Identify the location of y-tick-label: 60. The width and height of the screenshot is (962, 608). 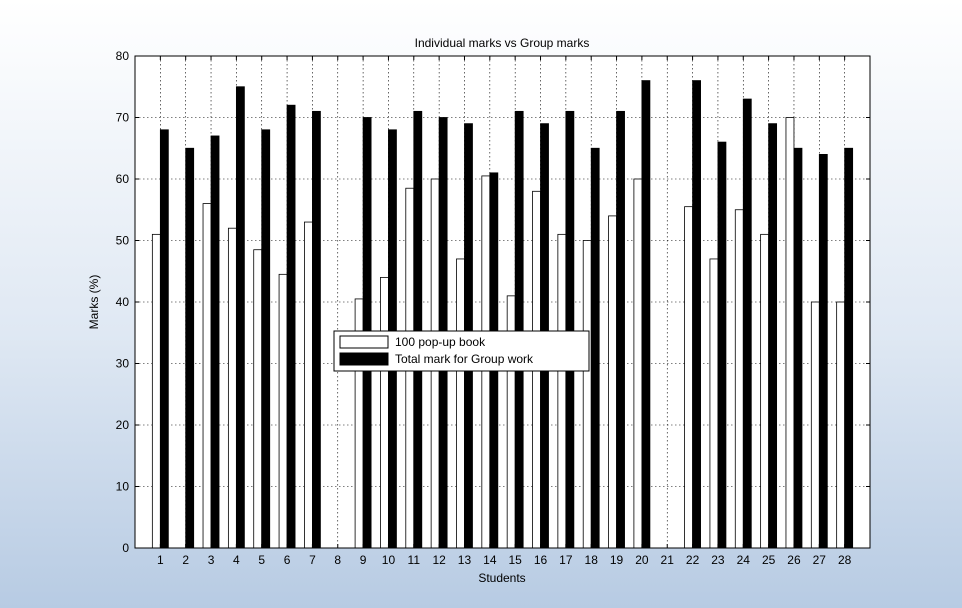
(123, 179).